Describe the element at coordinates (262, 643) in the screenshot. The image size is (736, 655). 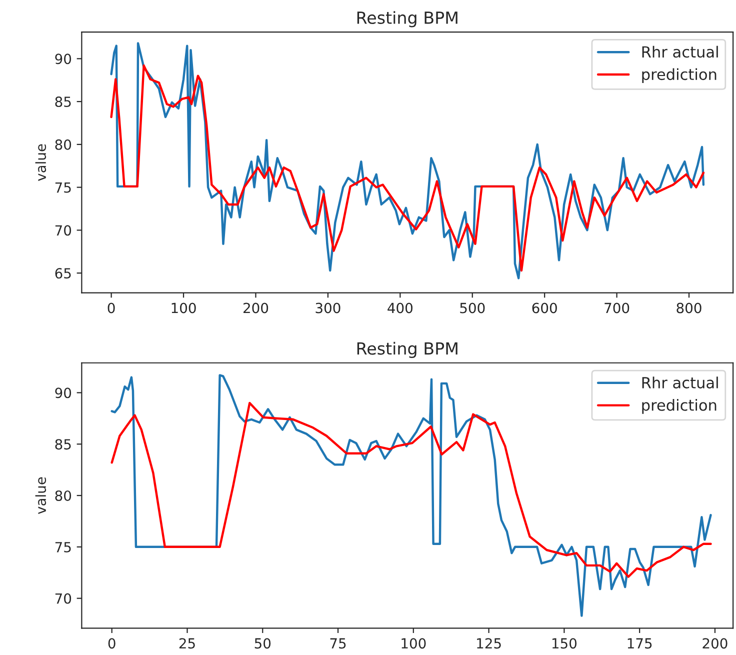
I see `x-tick-label: 50` at that location.